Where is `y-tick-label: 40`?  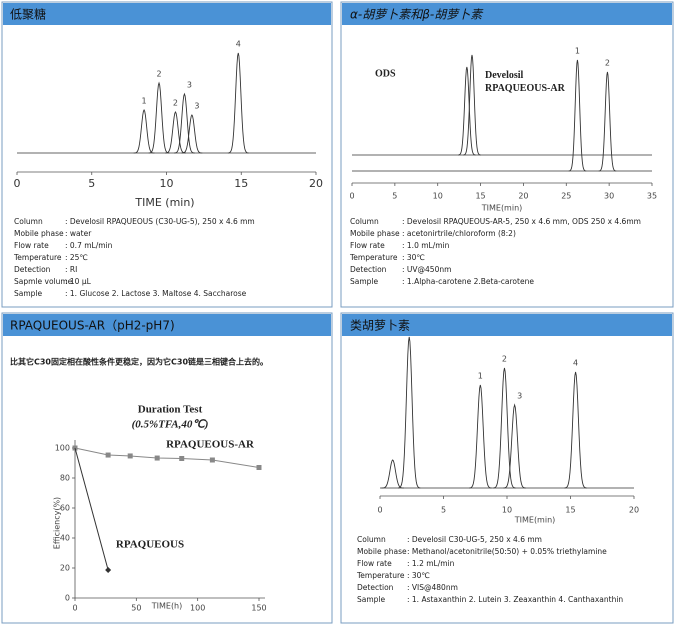
y-tick-label: 40 is located at coordinates (65, 538).